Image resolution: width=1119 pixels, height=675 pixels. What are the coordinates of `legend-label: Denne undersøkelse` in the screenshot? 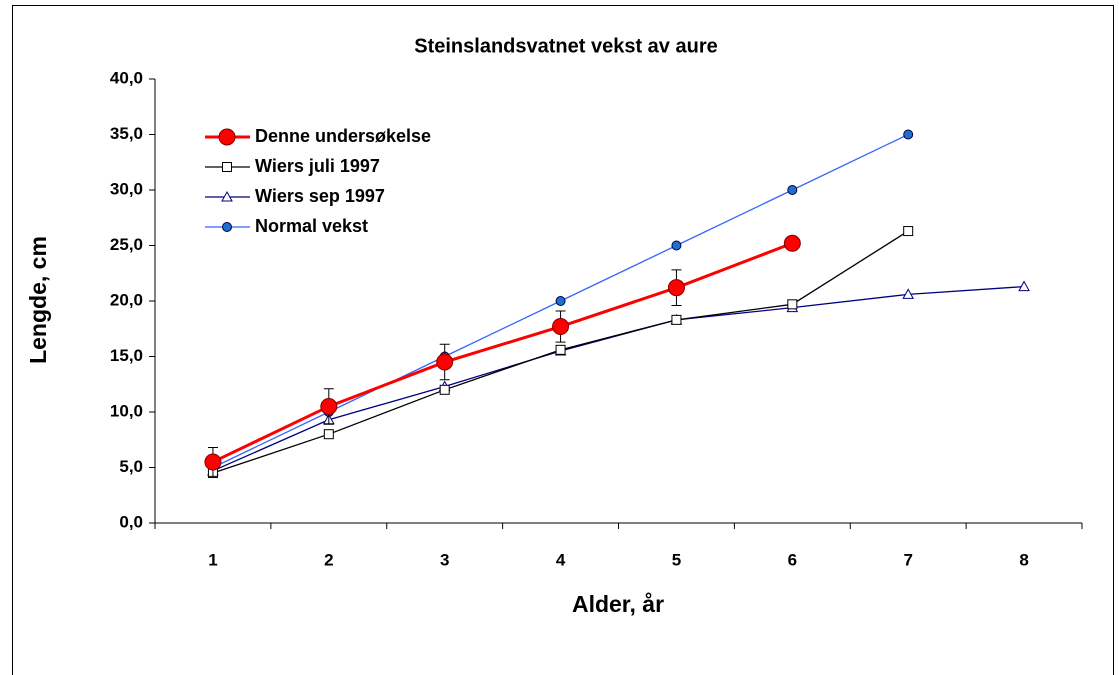 It's located at (343, 136).